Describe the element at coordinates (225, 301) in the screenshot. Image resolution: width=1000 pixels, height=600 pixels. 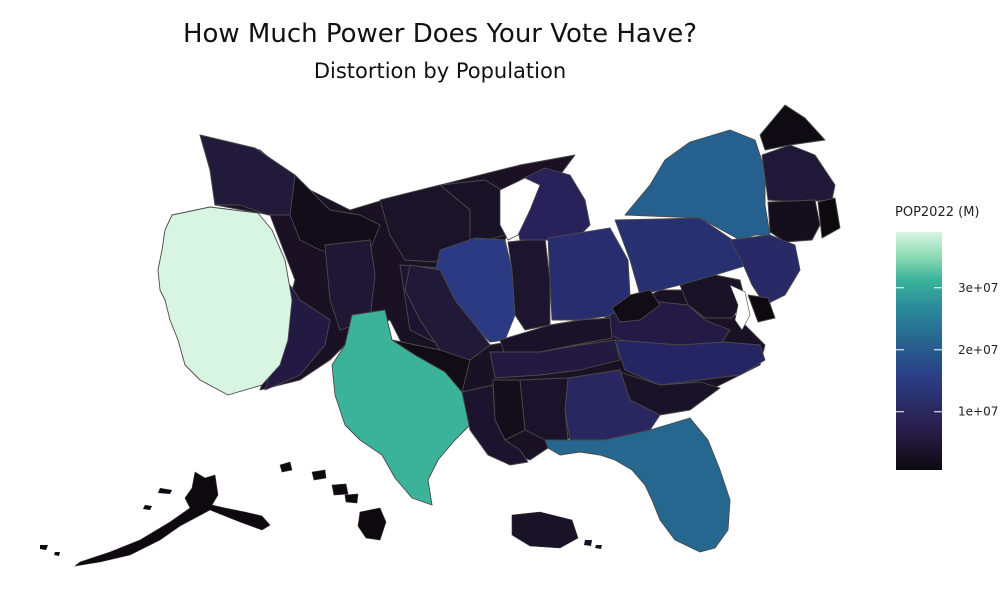
I see `state-california` at that location.